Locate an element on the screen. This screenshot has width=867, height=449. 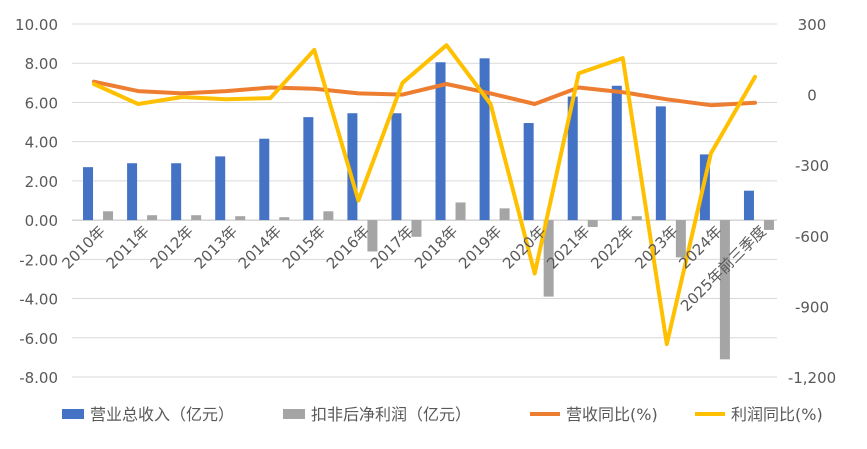
x-category-label: 2011年 is located at coordinates (128, 247).